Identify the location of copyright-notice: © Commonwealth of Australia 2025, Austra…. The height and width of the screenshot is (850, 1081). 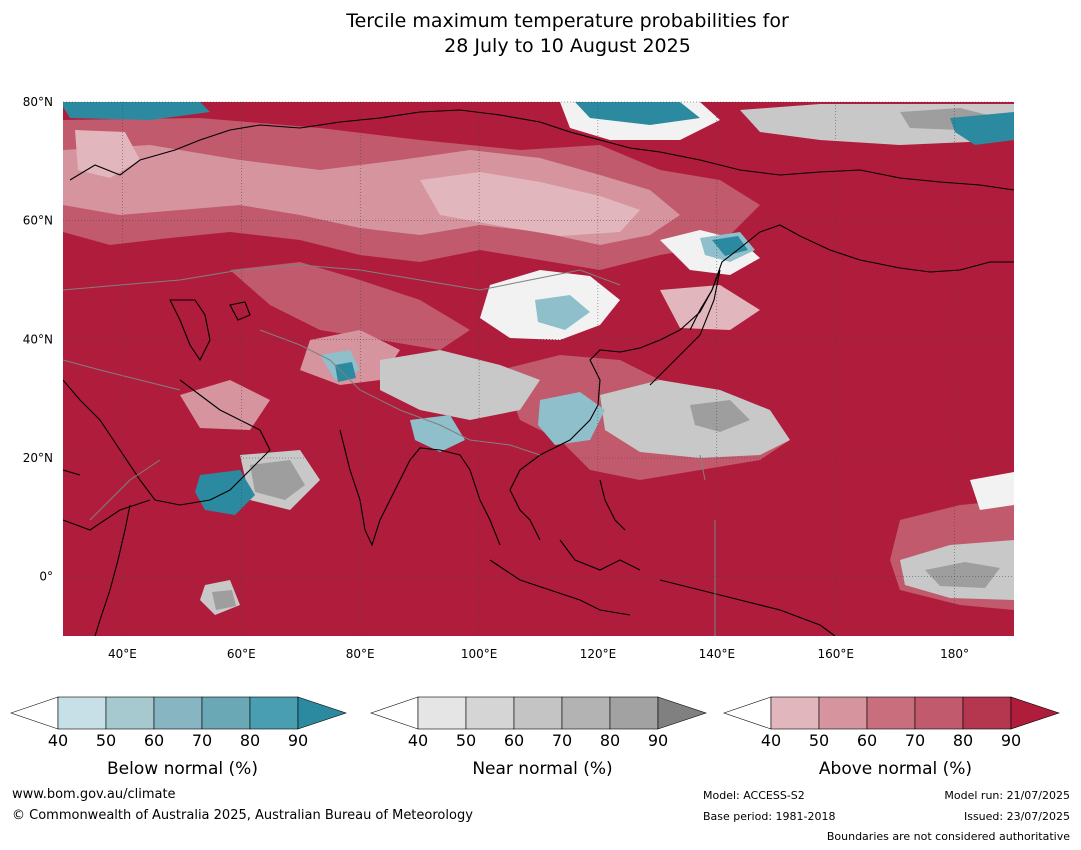
(242, 815).